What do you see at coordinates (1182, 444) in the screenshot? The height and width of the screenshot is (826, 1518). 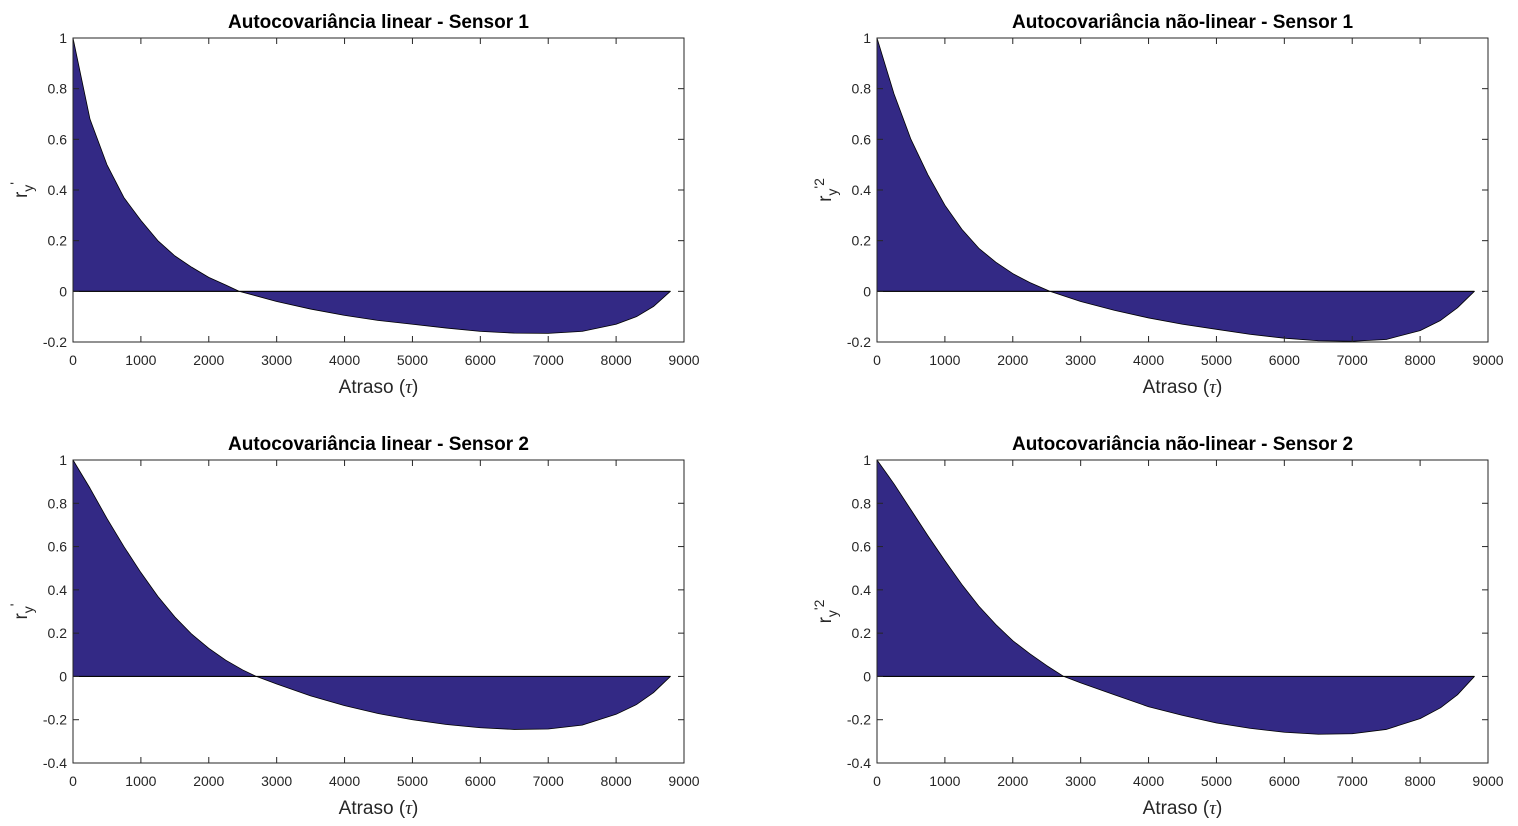 I see `chart-title: Autocovariância não-linear - Sensor 2` at bounding box center [1182, 444].